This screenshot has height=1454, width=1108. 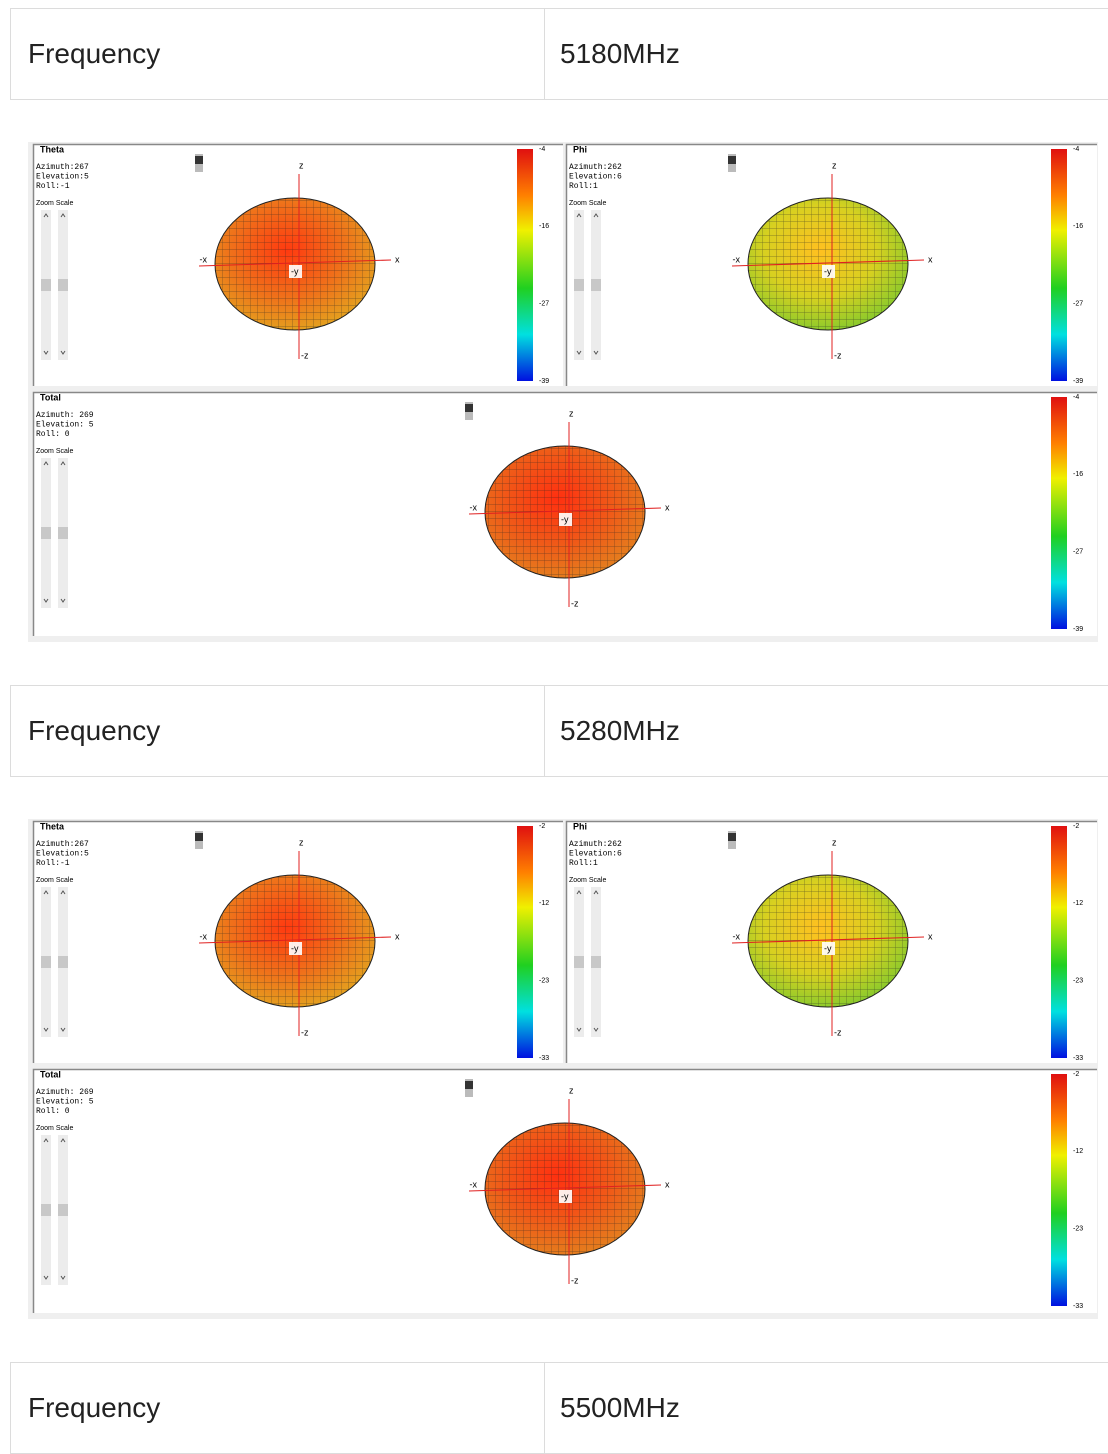 What do you see at coordinates (1078, 903) in the screenshot?
I see `colorbar-tick-label: -12` at bounding box center [1078, 903].